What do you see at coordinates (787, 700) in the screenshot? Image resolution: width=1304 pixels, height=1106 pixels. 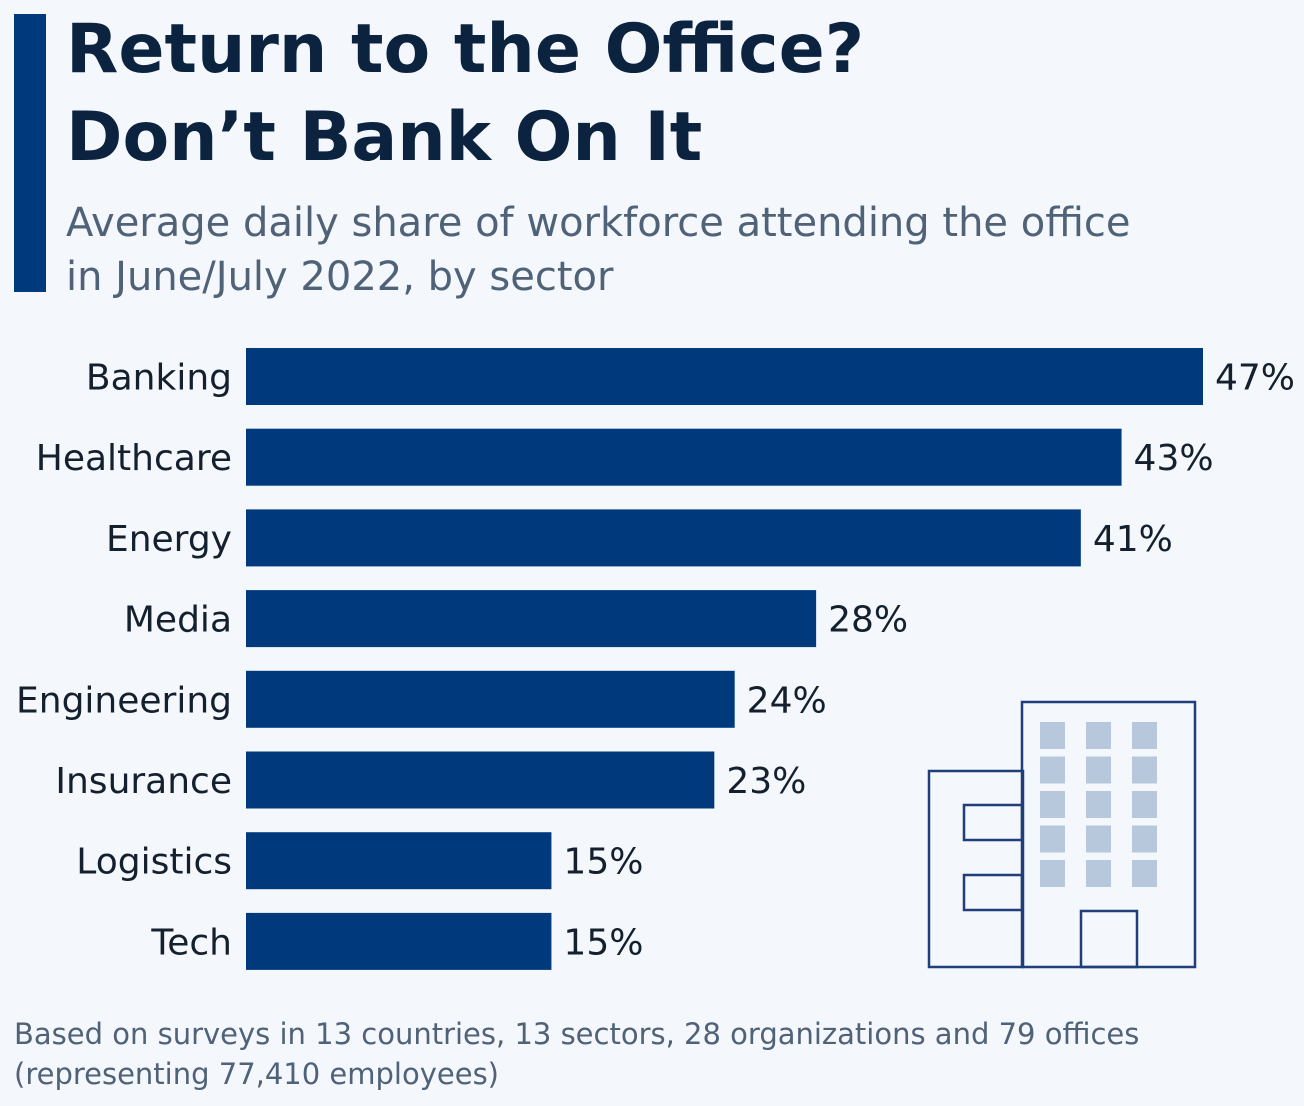 I see `value-label-engineering: 24%` at bounding box center [787, 700].